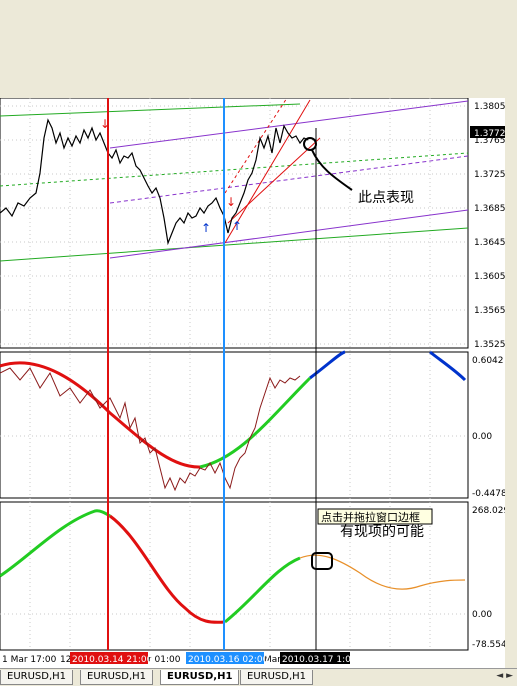 This screenshot has height=686, width=517. What do you see at coordinates (493, 578) in the screenshot?
I see `osc2-scale: 268.0291 0.00 -78.5548` at bounding box center [493, 578].